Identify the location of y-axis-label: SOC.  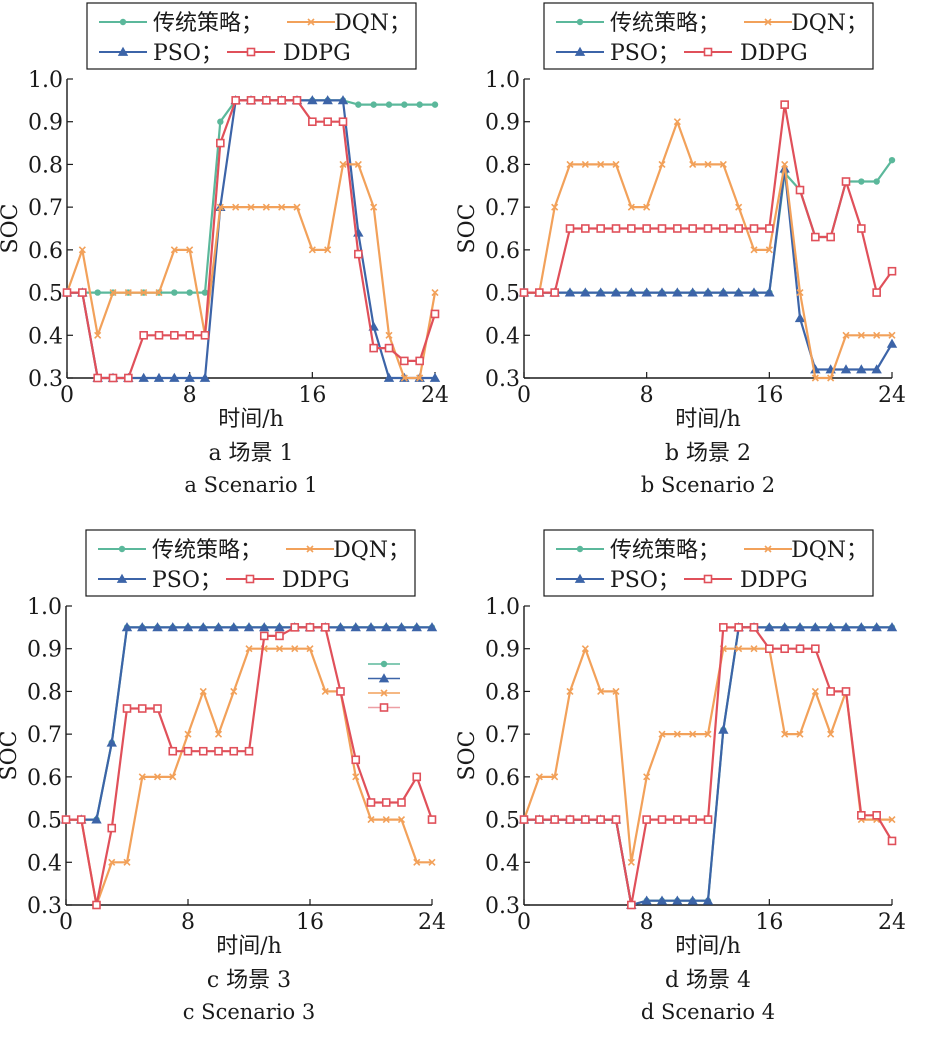
(11, 756).